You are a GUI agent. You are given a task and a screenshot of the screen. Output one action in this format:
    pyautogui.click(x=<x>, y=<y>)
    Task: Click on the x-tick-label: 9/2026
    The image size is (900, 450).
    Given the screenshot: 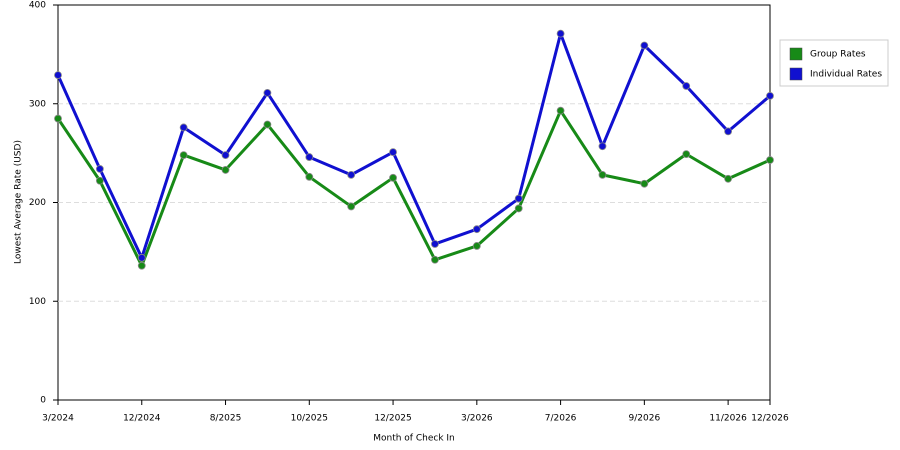 What is the action you would take?
    pyautogui.click(x=645, y=419)
    